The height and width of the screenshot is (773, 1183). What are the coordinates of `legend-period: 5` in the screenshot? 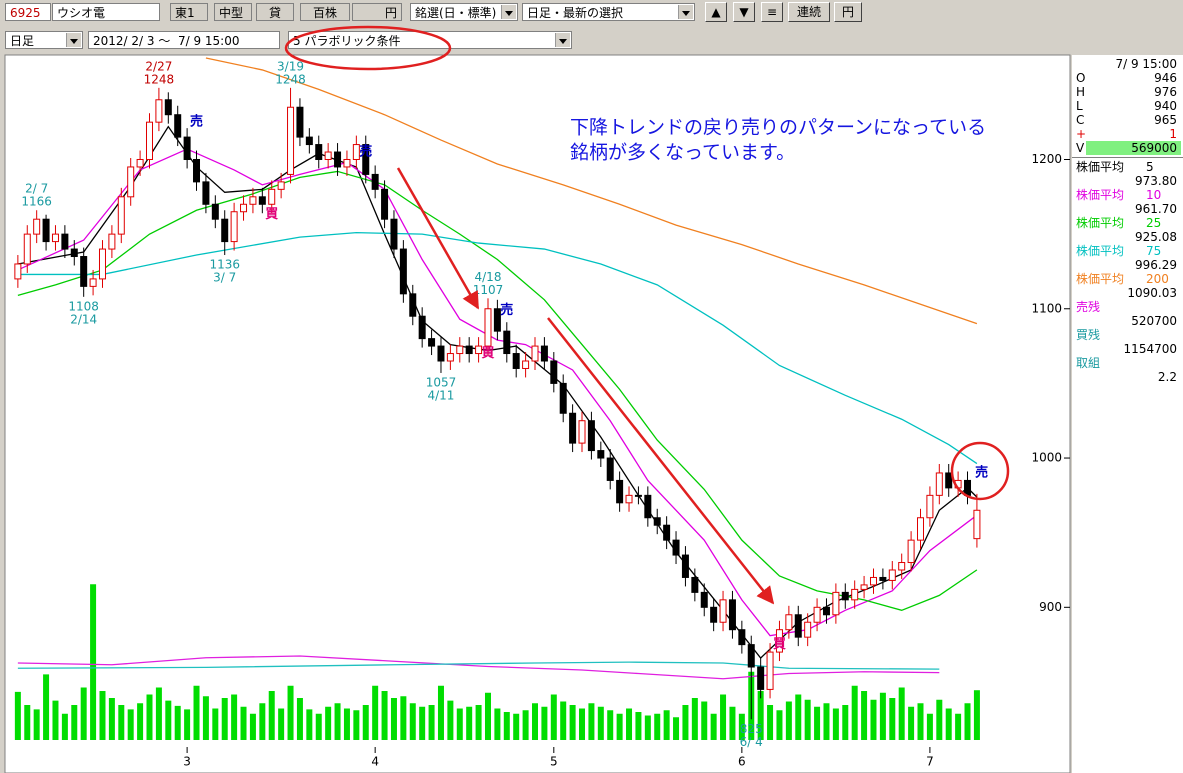 It's located at (1150, 167).